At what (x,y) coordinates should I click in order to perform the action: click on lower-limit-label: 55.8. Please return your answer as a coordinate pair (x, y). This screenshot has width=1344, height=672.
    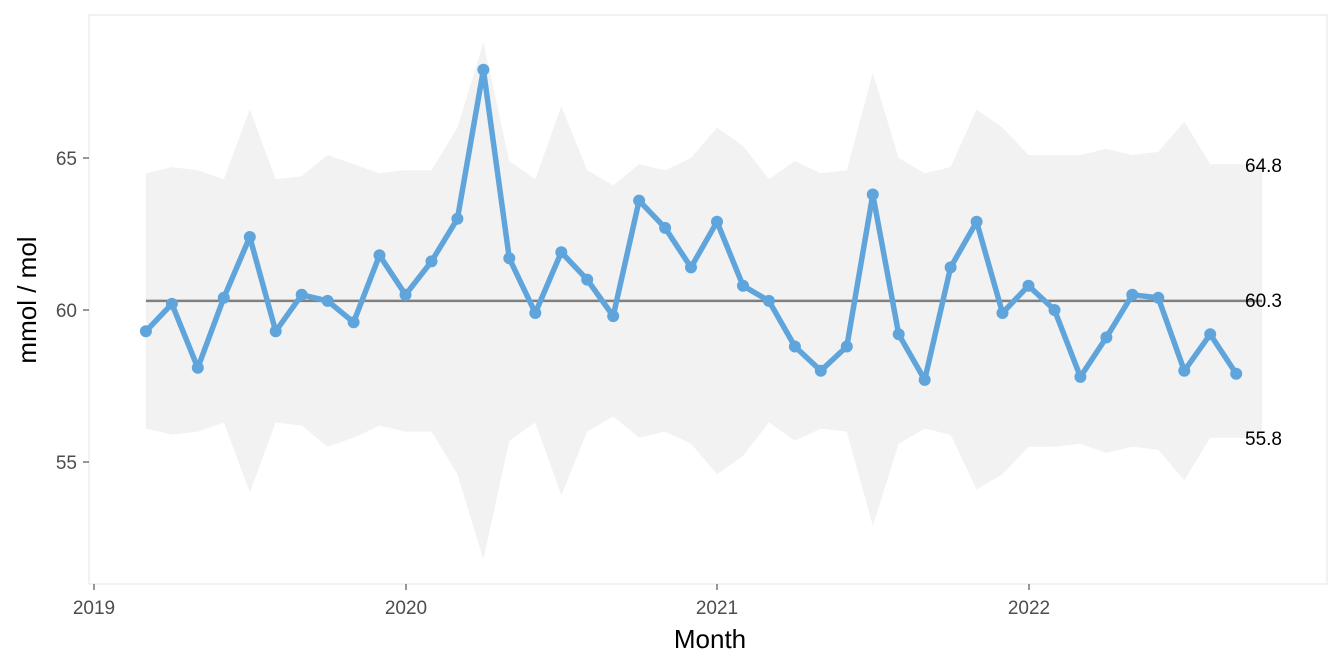
    Looking at the image, I should click on (1263, 439).